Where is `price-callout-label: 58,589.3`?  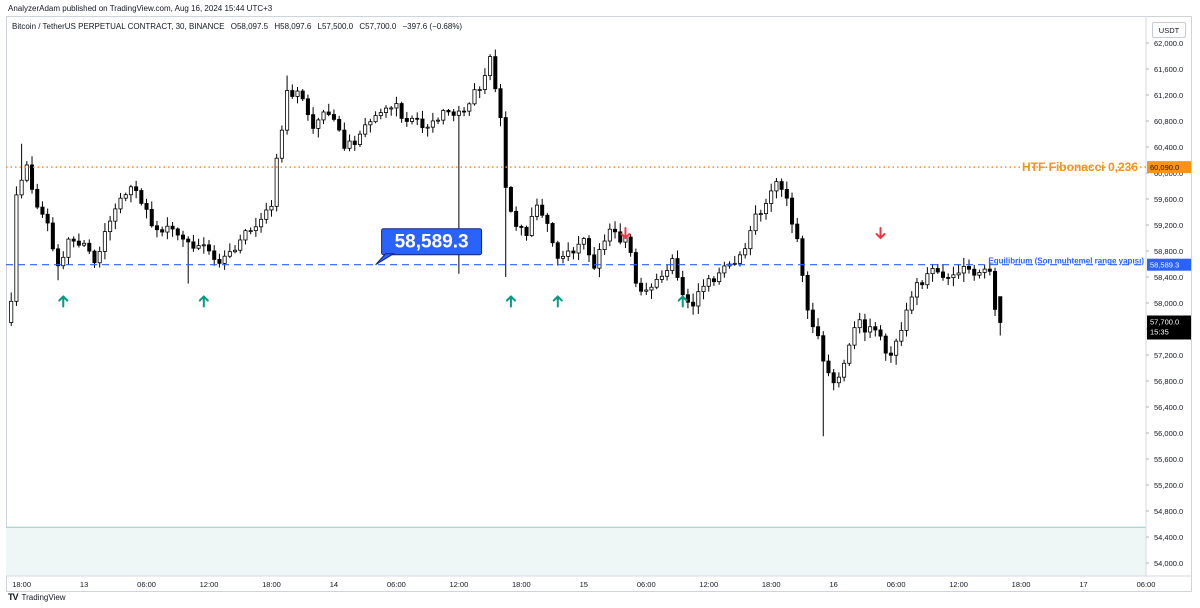
price-callout-label: 58,589.3 is located at coordinates (432, 242).